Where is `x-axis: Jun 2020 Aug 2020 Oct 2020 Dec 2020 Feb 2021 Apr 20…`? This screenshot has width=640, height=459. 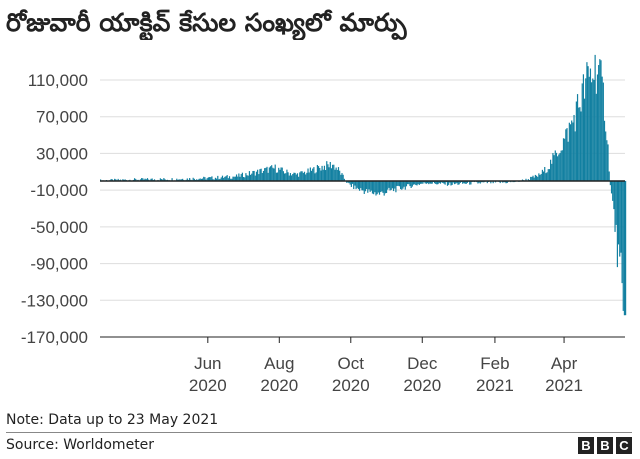
x-axis: Jun 2020 Aug 2020 Oct 2020 Dec 2020 Feb 2021 Apr 20… is located at coordinates (386, 366).